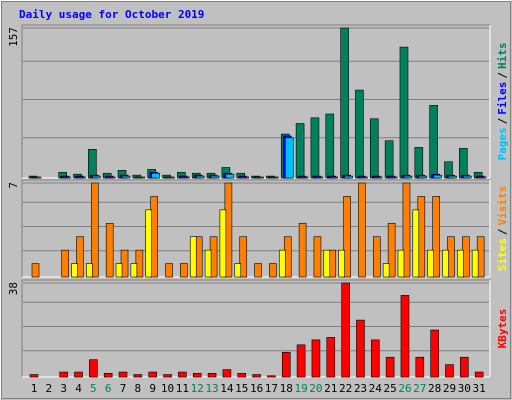 This screenshot has height=400, width=512. What do you see at coordinates (390, 388) in the screenshot?
I see `x-tick-label: 25` at bounding box center [390, 388].